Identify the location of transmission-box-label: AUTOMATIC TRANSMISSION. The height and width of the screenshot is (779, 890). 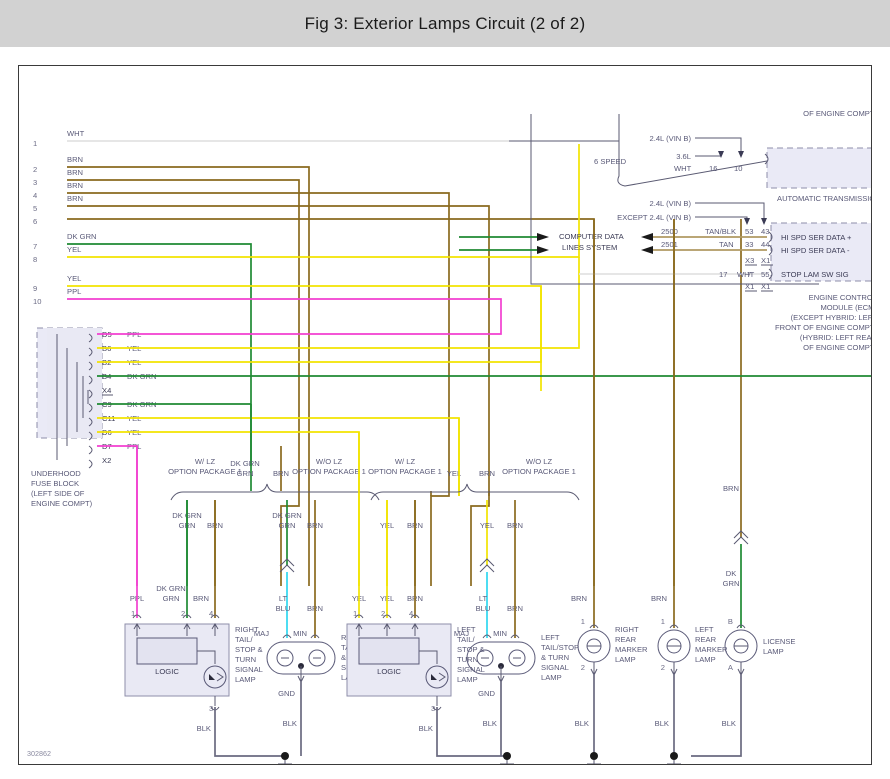
(824, 198).